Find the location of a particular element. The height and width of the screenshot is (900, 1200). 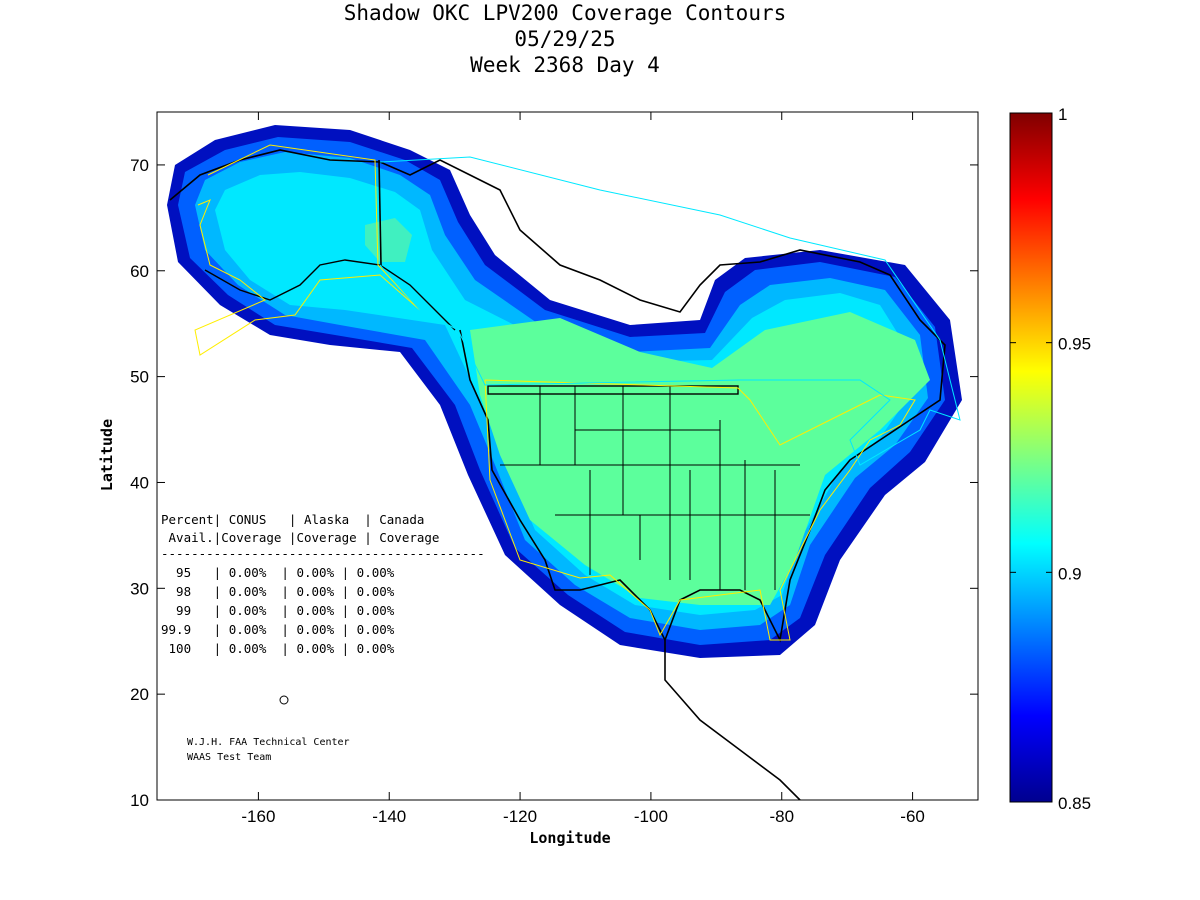

credit-line-2: WAAS Test Team is located at coordinates (229, 757).